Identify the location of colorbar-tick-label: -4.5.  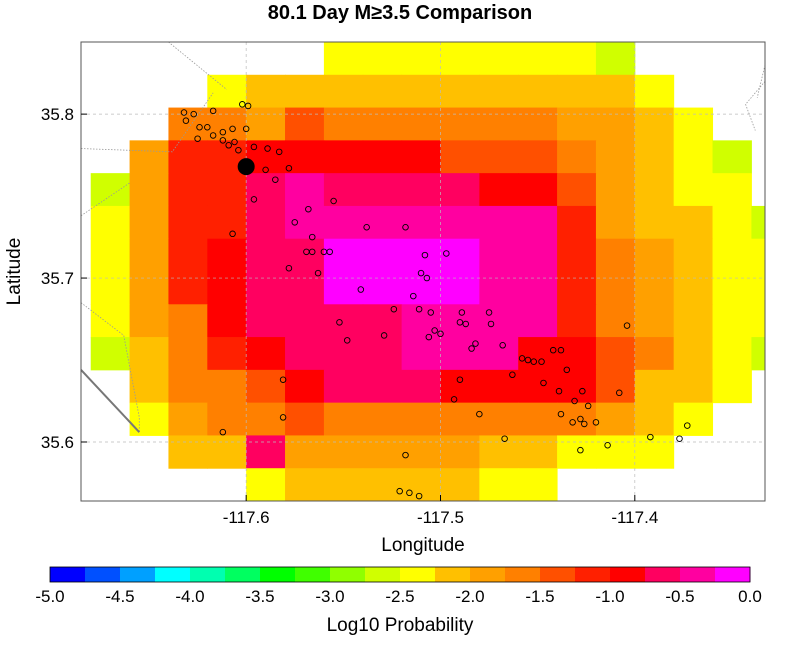
(119, 596).